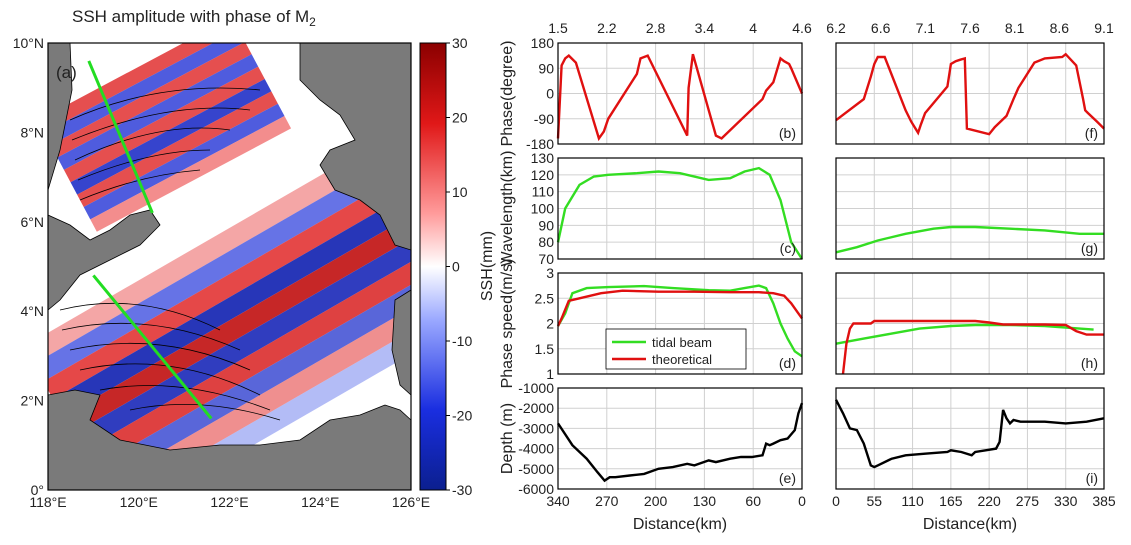 Image resolution: width=1131 pixels, height=545 pixels. I want to click on xlabel: Distance(km), so click(970, 524).